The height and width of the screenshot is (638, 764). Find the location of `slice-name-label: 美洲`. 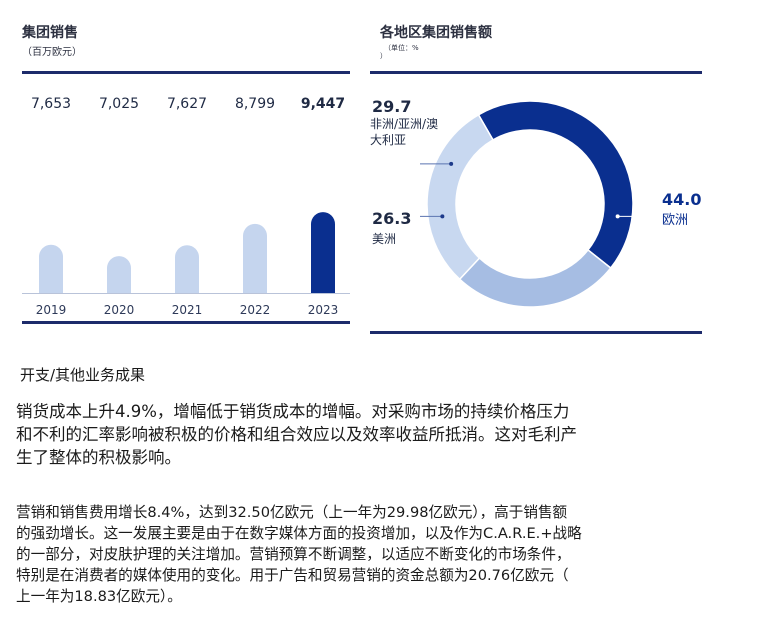

slice-name-label: 美洲 is located at coordinates (384, 239).